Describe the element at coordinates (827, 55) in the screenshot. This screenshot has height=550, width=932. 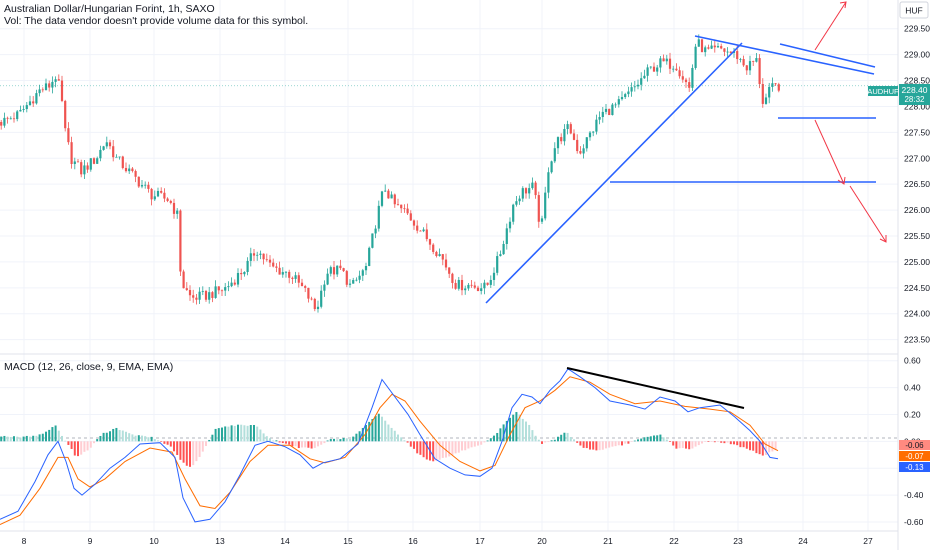
I see `projected-channel-line` at that location.